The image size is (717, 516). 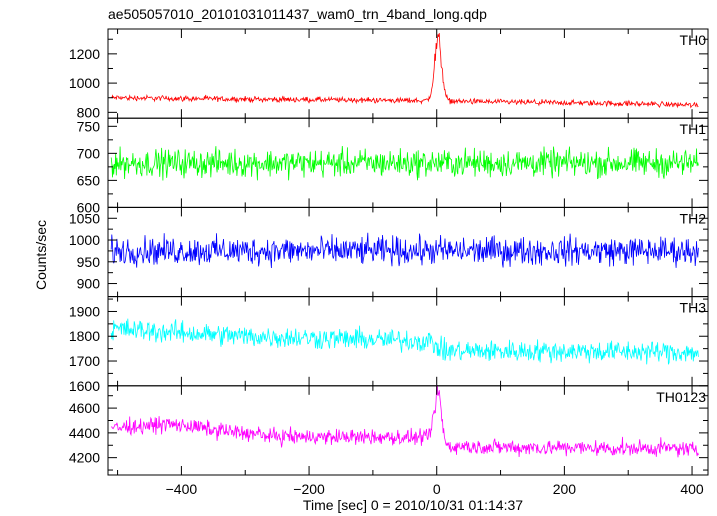 I want to click on x-tick-label: −200, so click(x=309, y=489).